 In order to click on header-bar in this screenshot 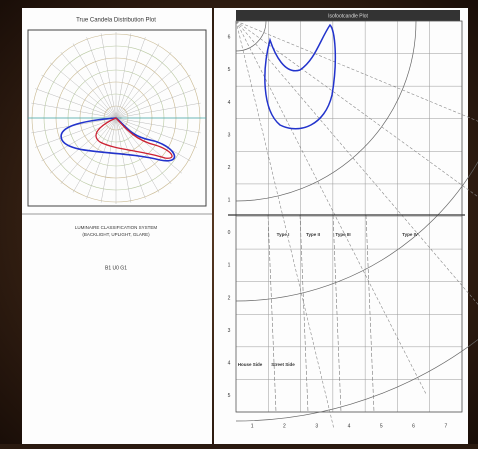, I will do `click(348, 15)`.